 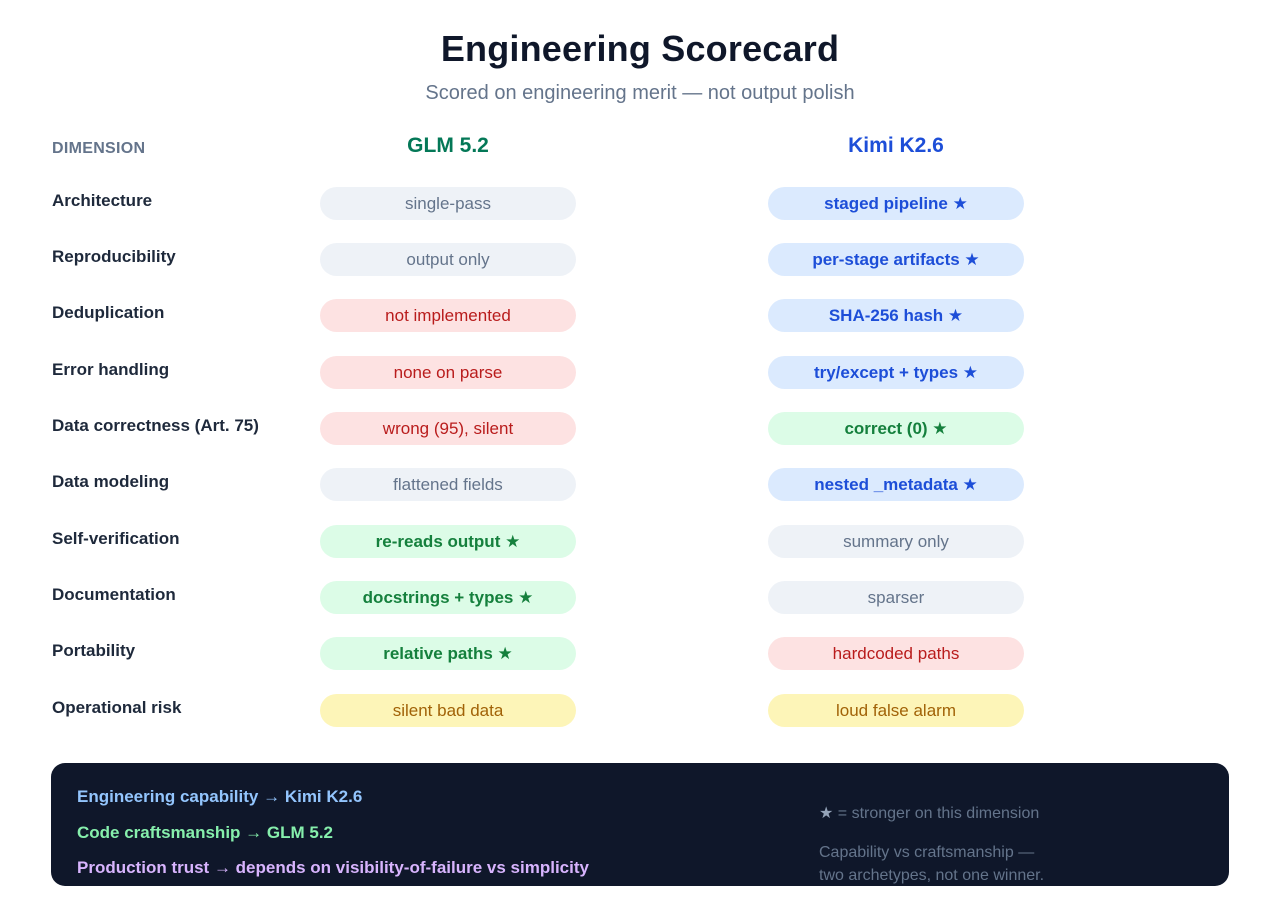 What do you see at coordinates (108, 312) in the screenshot?
I see `dimension-label: Deduplication` at bounding box center [108, 312].